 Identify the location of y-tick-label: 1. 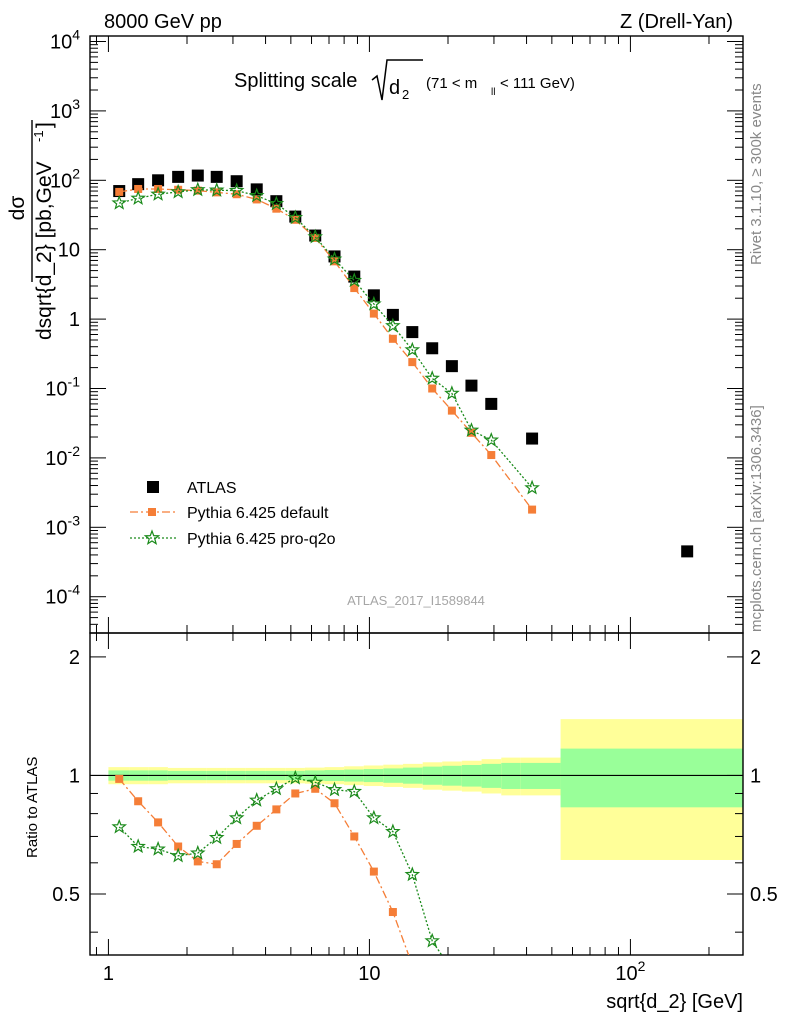
(74, 320).